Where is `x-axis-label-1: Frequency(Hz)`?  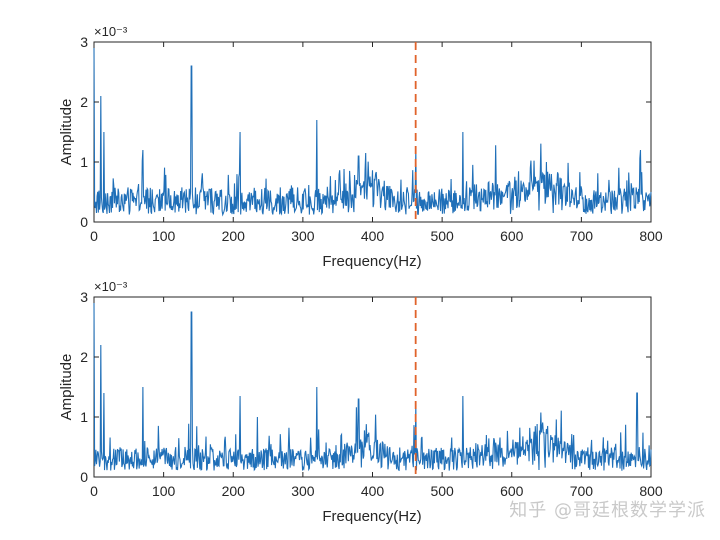 x-axis-label-1: Frequency(Hz) is located at coordinates (371, 261).